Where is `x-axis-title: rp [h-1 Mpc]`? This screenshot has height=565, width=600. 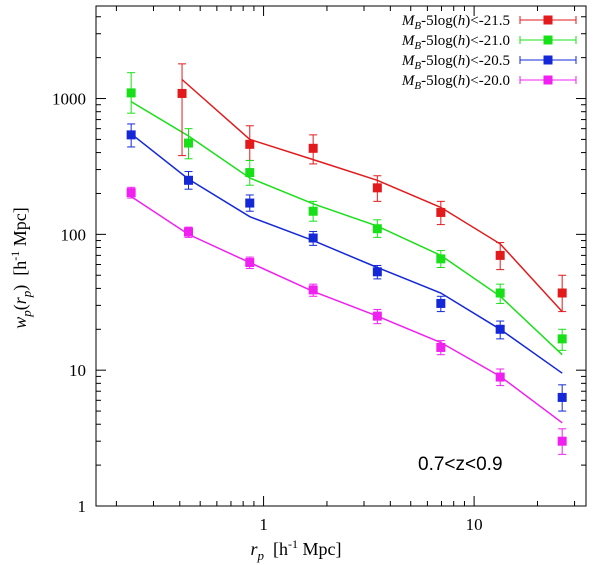
x-axis-title: rp [h-1 Mpc] is located at coordinates (295, 550).